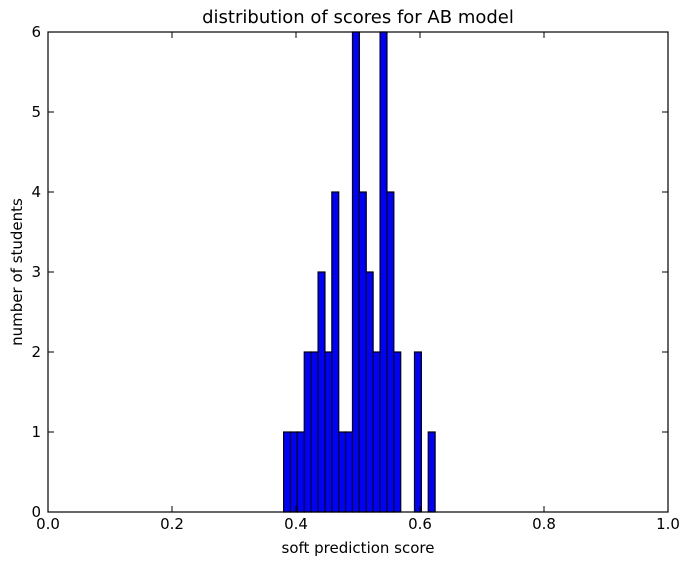 Image resolution: width=691 pixels, height=564 pixels. What do you see at coordinates (36, 192) in the screenshot?
I see `y-tick-label: 4` at bounding box center [36, 192].